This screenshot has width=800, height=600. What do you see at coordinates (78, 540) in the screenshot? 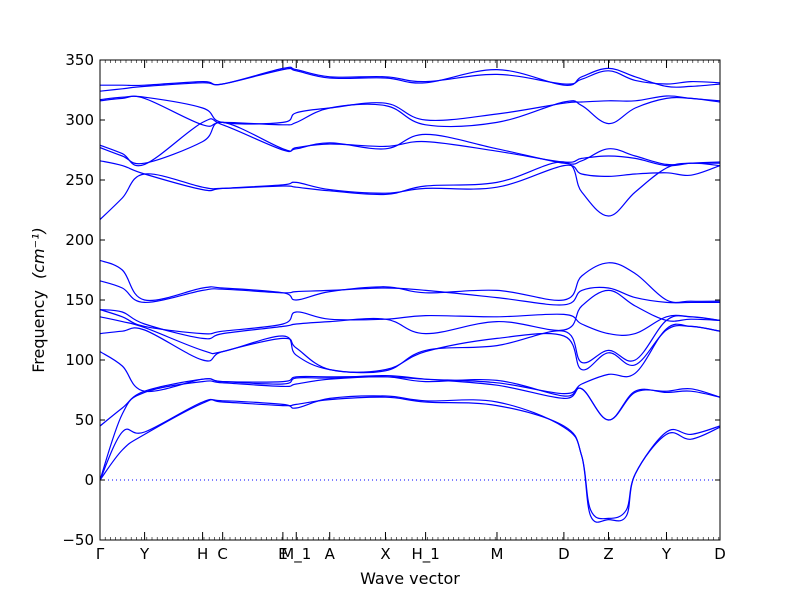
I see `y-tick-label: −50` at bounding box center [78, 540].